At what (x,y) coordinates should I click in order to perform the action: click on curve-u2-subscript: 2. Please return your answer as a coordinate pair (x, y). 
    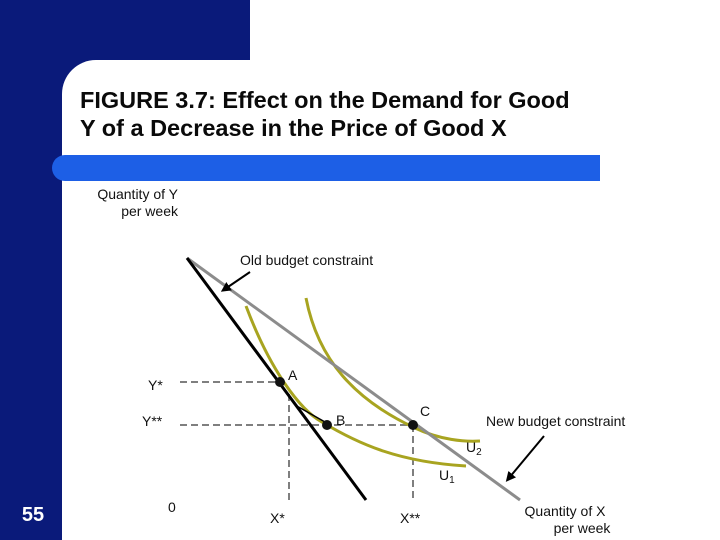
    Looking at the image, I should click on (479, 452).